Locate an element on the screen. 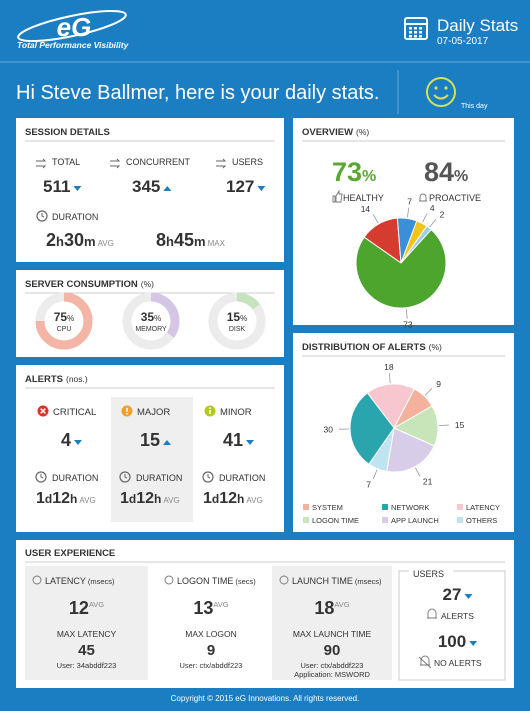 The height and width of the screenshot is (711, 530). overview-value: 73 is located at coordinates (347, 172).